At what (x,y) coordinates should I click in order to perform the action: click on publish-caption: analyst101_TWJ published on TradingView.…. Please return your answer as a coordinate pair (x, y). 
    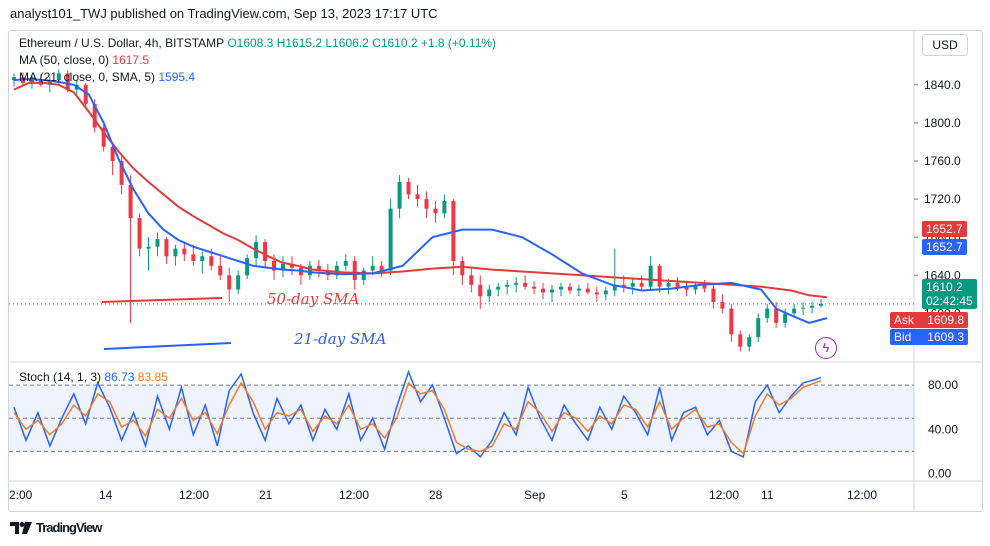
    Looking at the image, I should click on (224, 13).